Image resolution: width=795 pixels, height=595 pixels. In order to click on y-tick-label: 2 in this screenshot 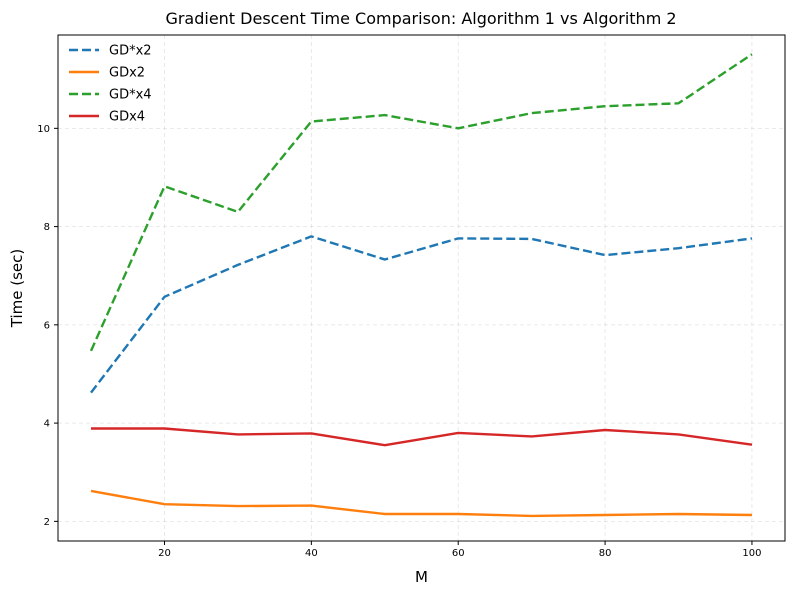, I will do `click(47, 522)`.